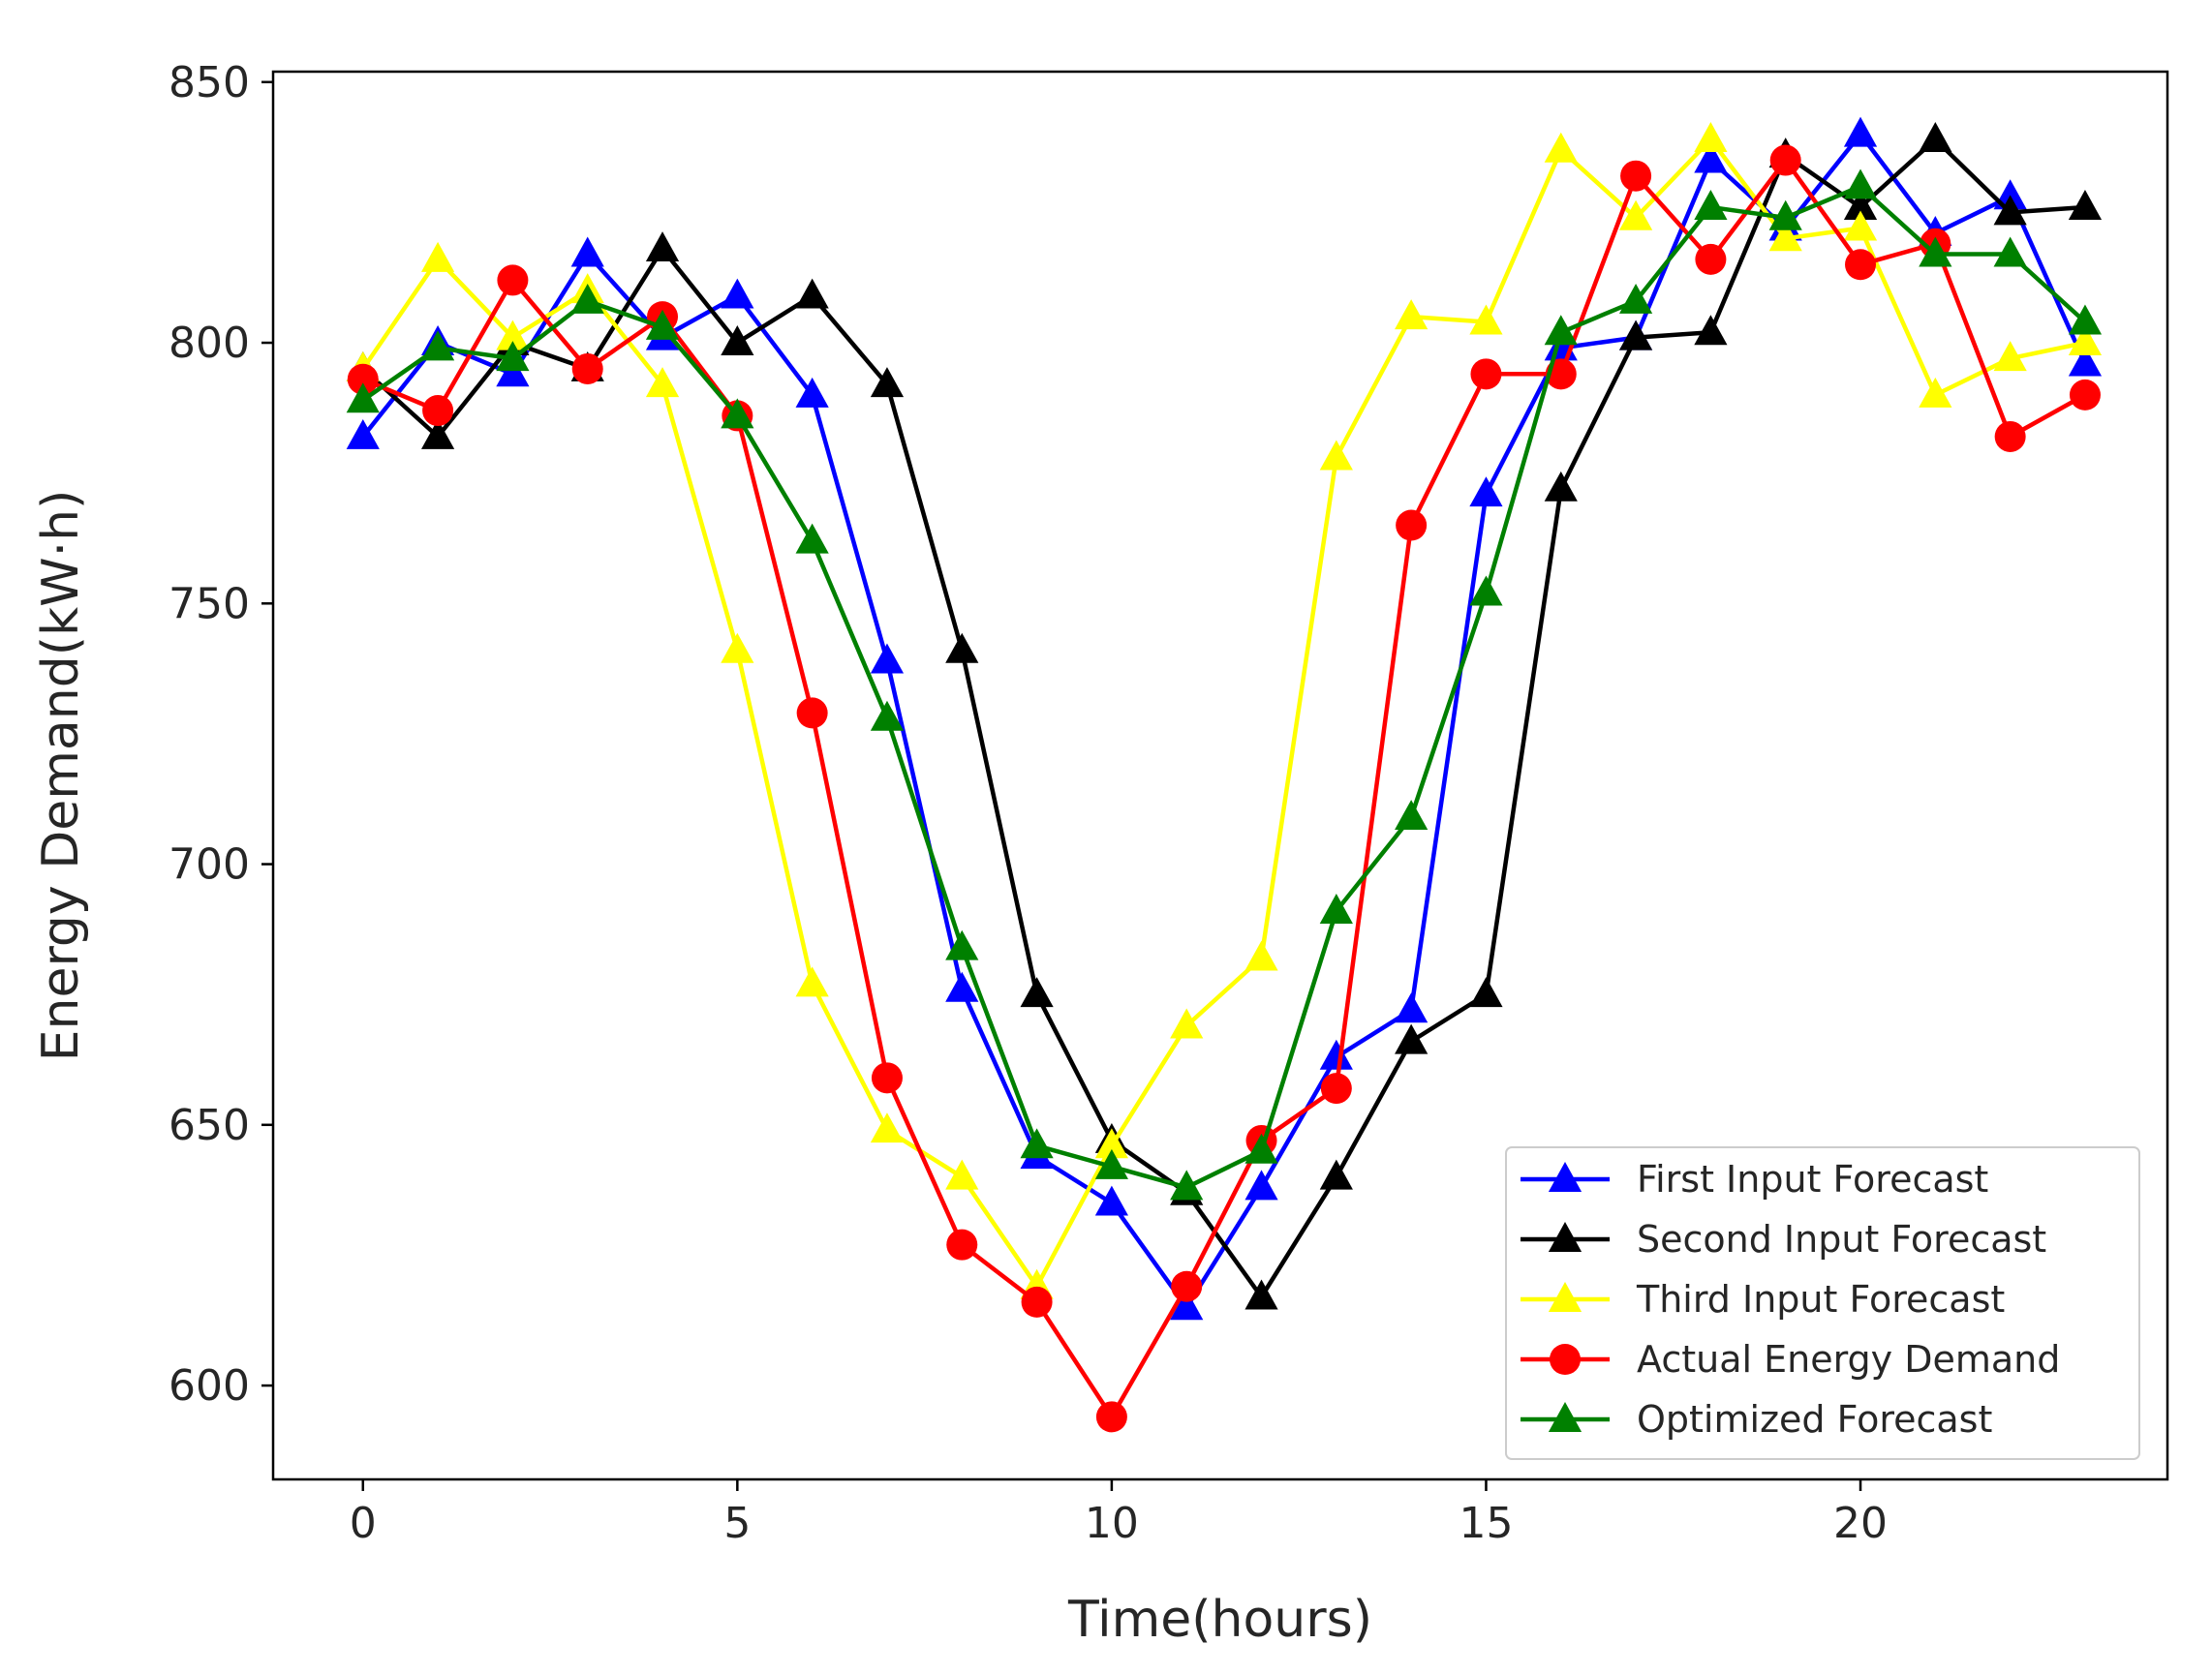 Image resolution: width=2212 pixels, height=1674 pixels. I want to click on legend-item: First Input Forecast, so click(1754, 1179).